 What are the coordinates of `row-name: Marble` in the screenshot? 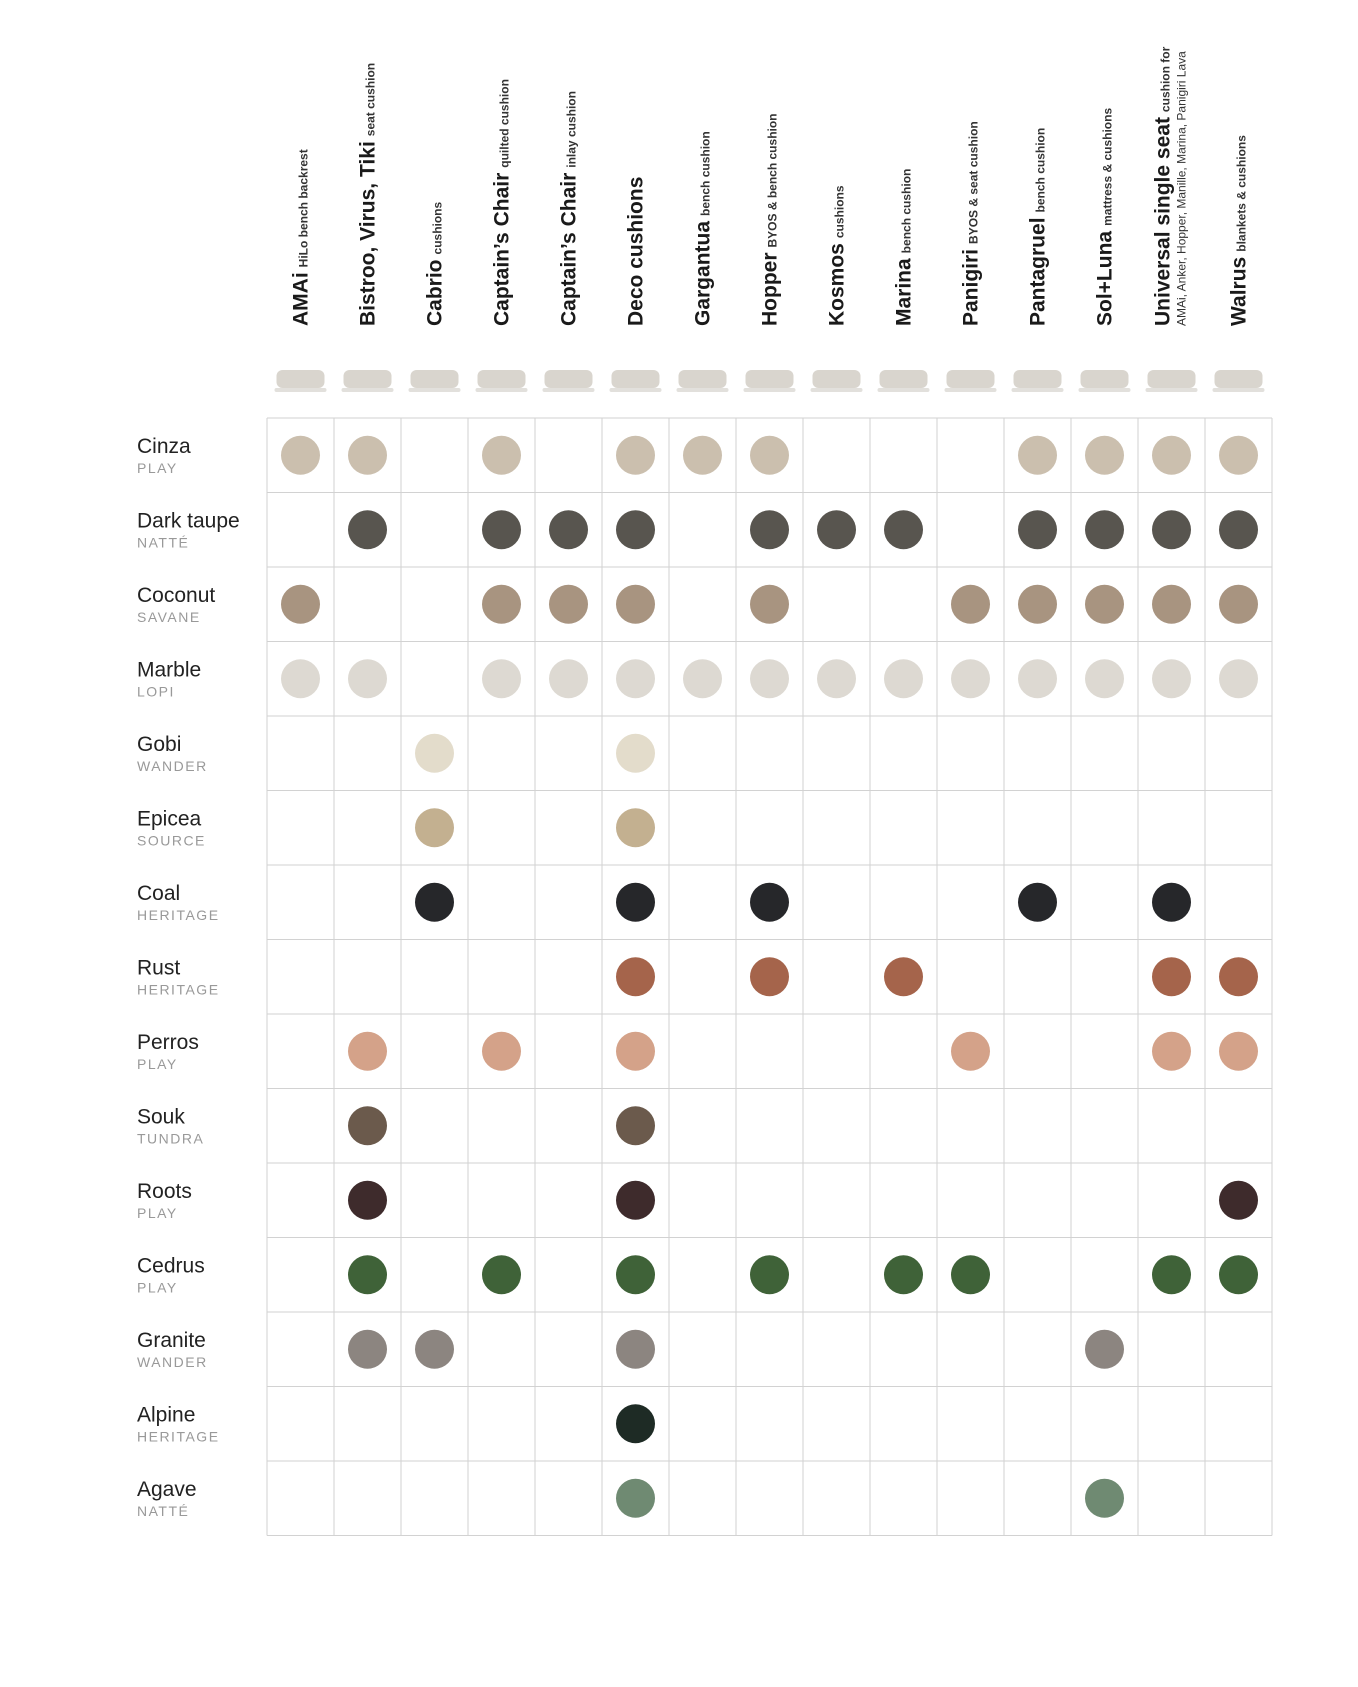 It's located at (169, 670).